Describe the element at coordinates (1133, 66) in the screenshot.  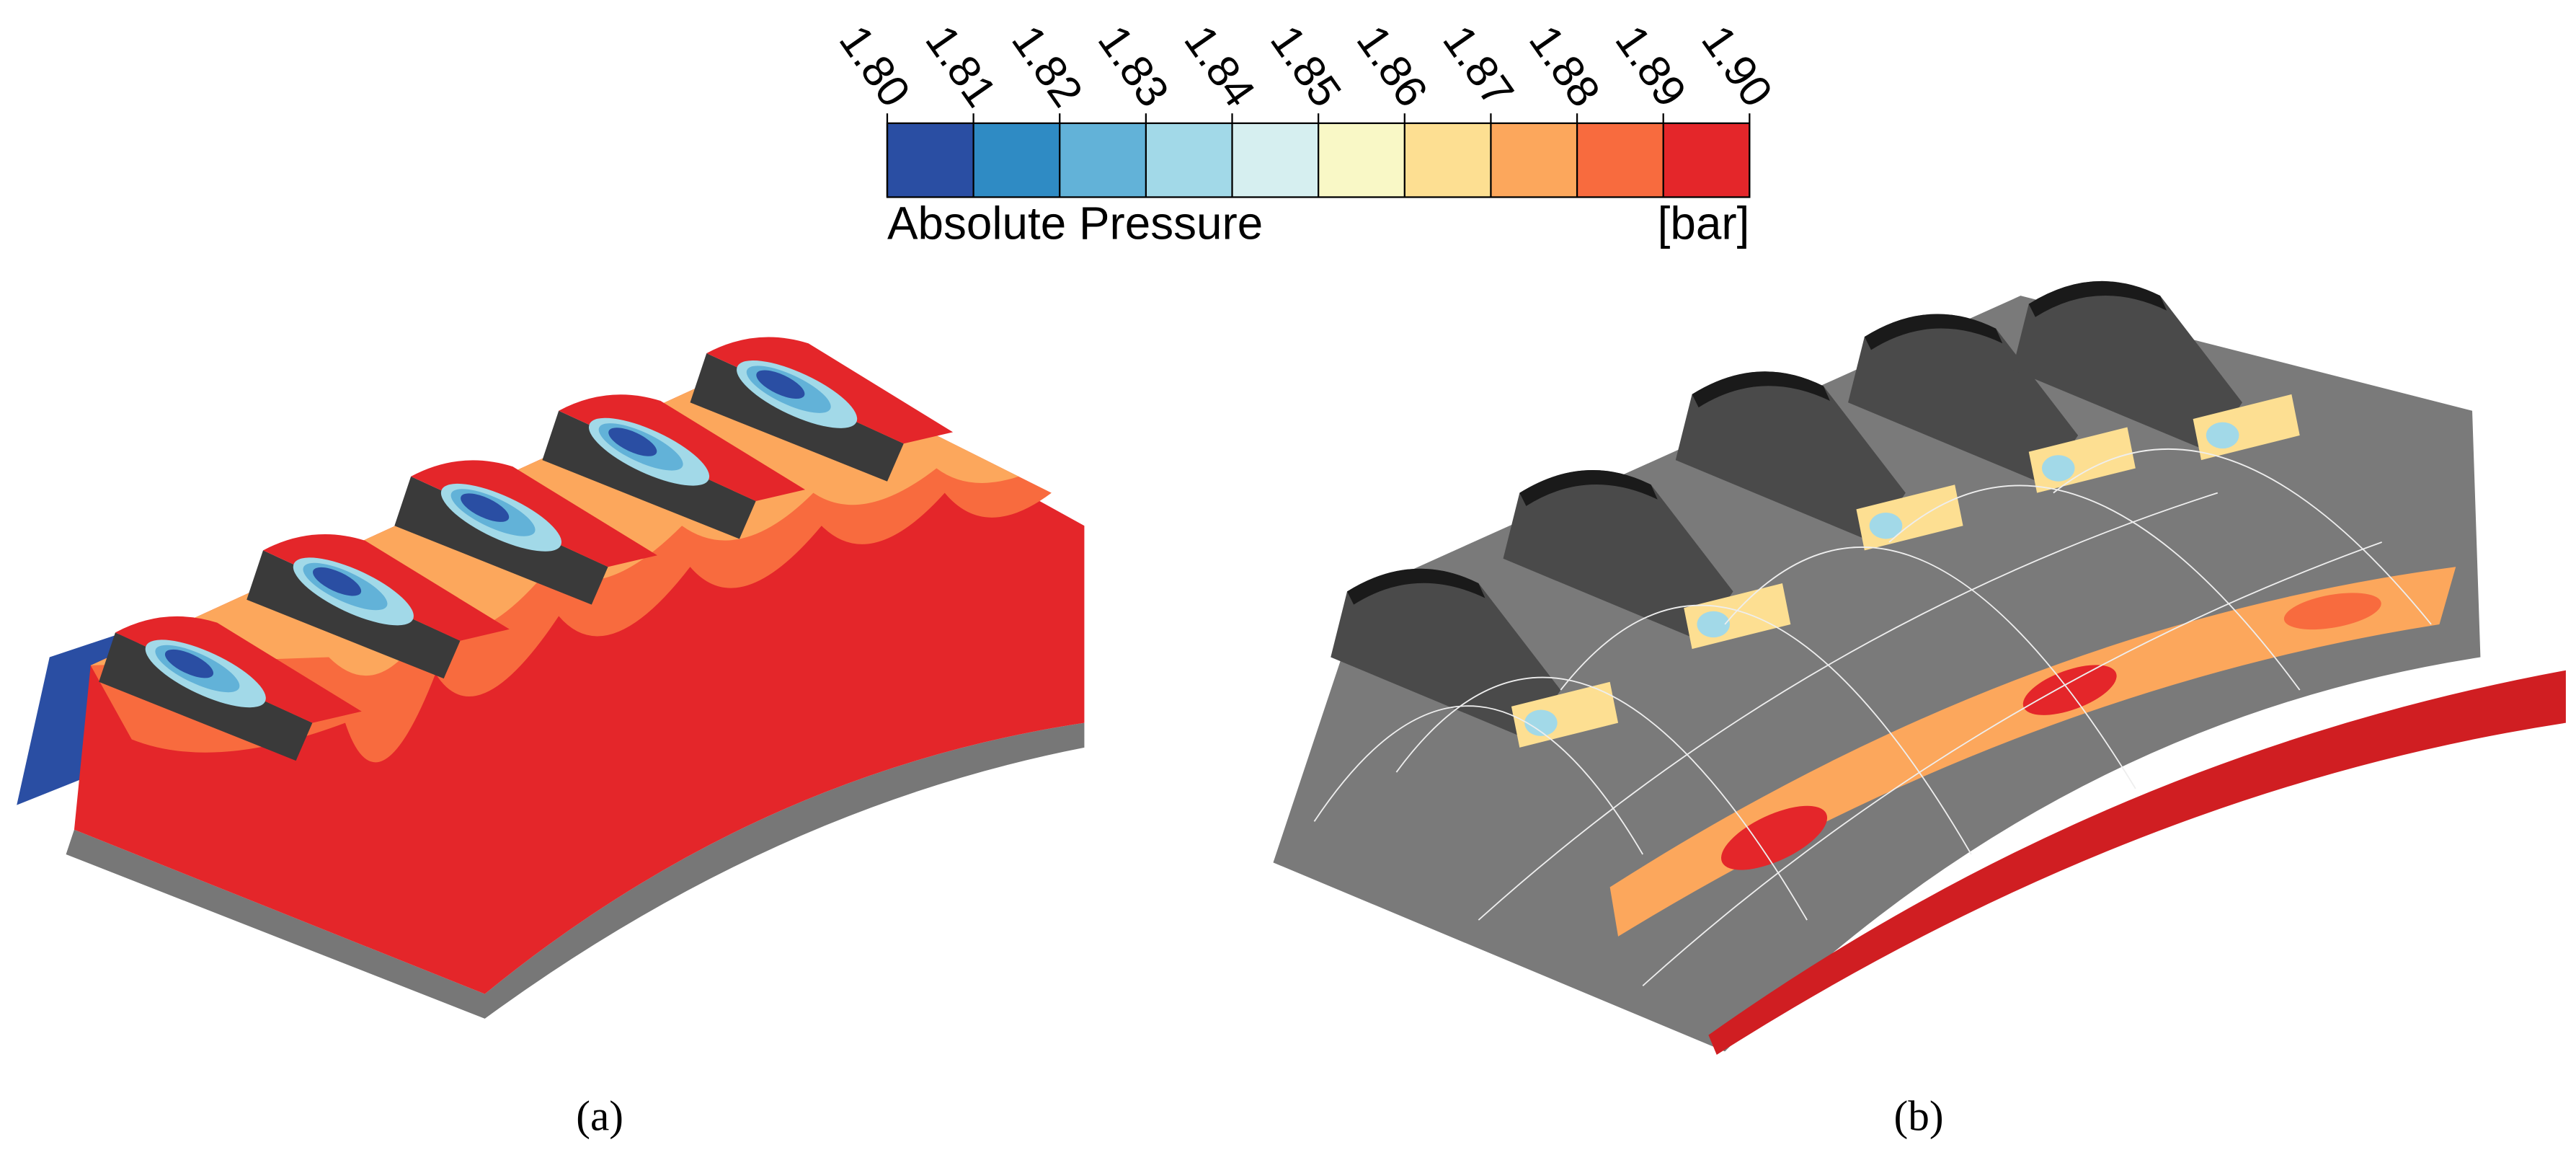
I see `tick-label: 1.83` at that location.